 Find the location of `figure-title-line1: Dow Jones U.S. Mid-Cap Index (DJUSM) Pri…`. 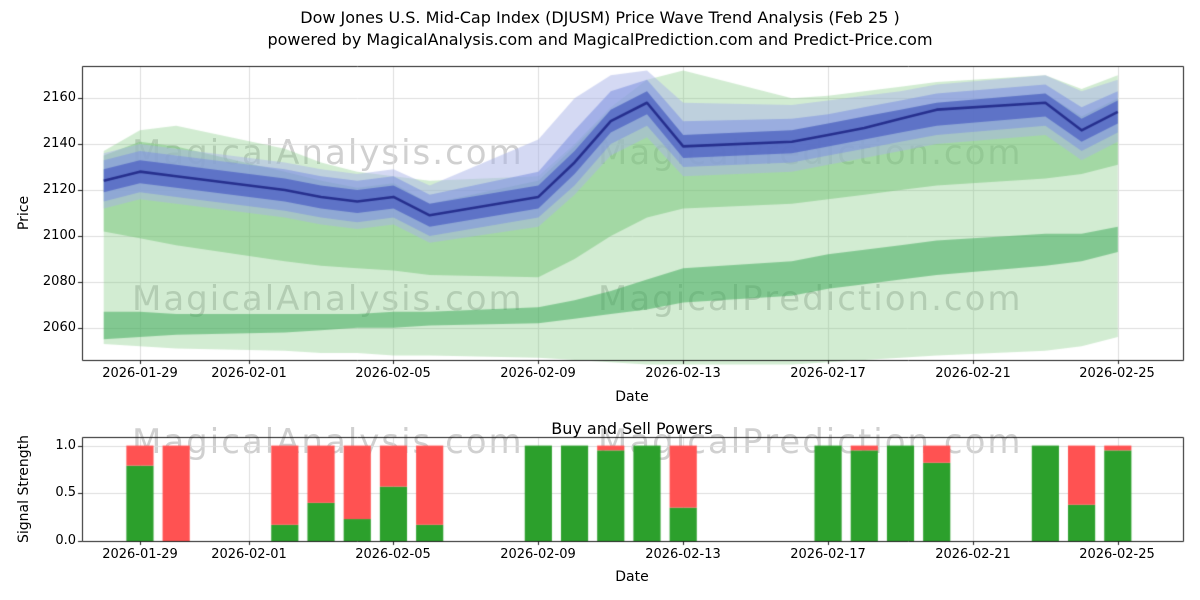

figure-title-line1: Dow Jones U.S. Mid-Cap Index (DJUSM) Pri… is located at coordinates (600, 17).